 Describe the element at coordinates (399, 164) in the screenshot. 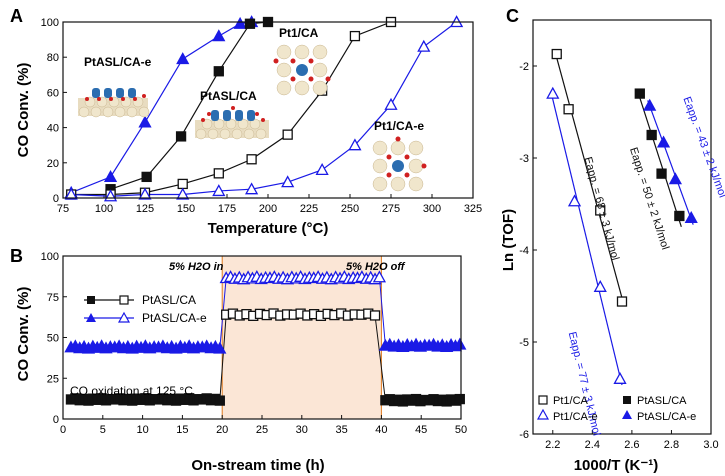

I see `pt1-cae-structure-image` at that location.